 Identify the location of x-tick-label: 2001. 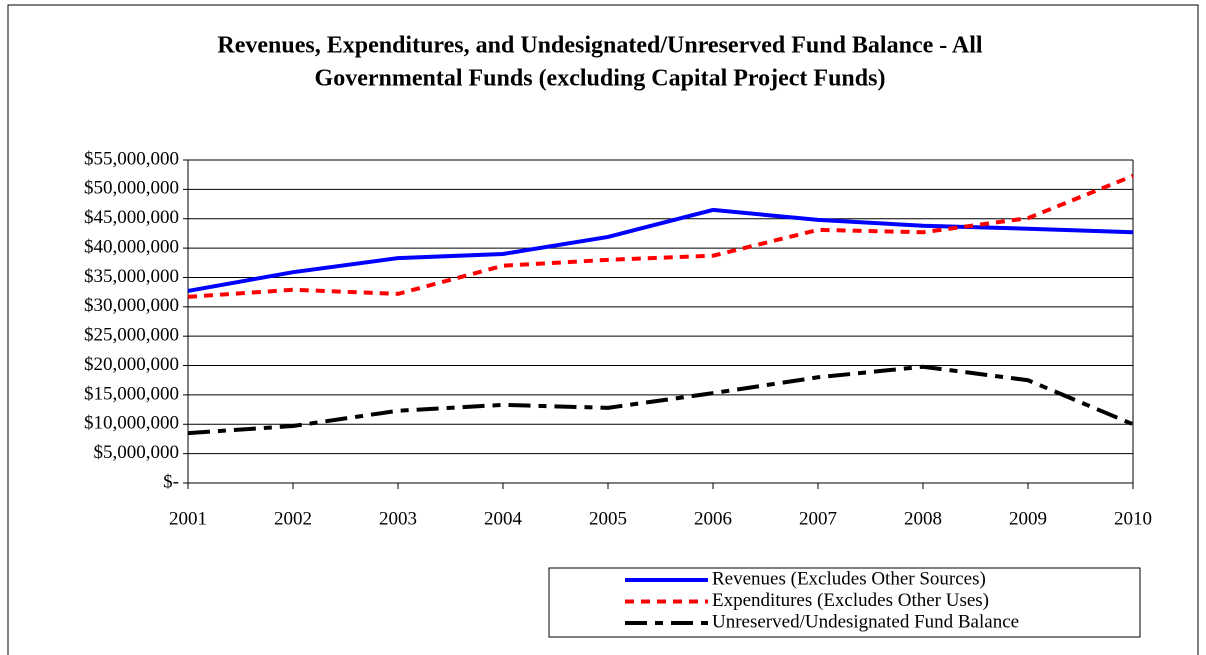
(188, 518).